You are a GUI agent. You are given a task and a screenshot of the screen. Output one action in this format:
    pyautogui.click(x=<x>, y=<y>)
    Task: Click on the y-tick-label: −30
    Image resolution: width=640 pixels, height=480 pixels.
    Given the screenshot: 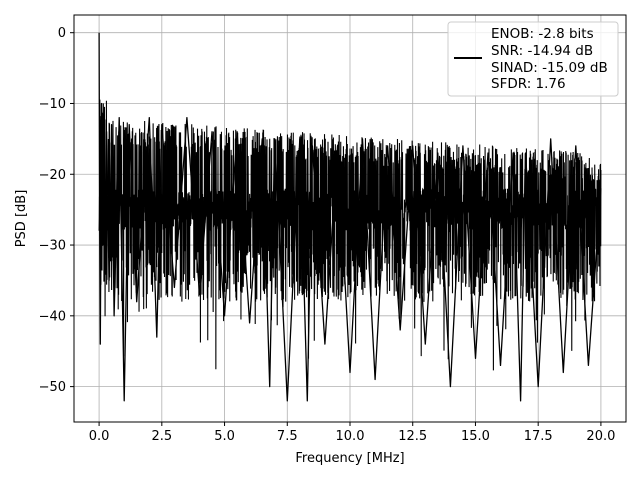 What is the action you would take?
    pyautogui.click(x=52, y=246)
    